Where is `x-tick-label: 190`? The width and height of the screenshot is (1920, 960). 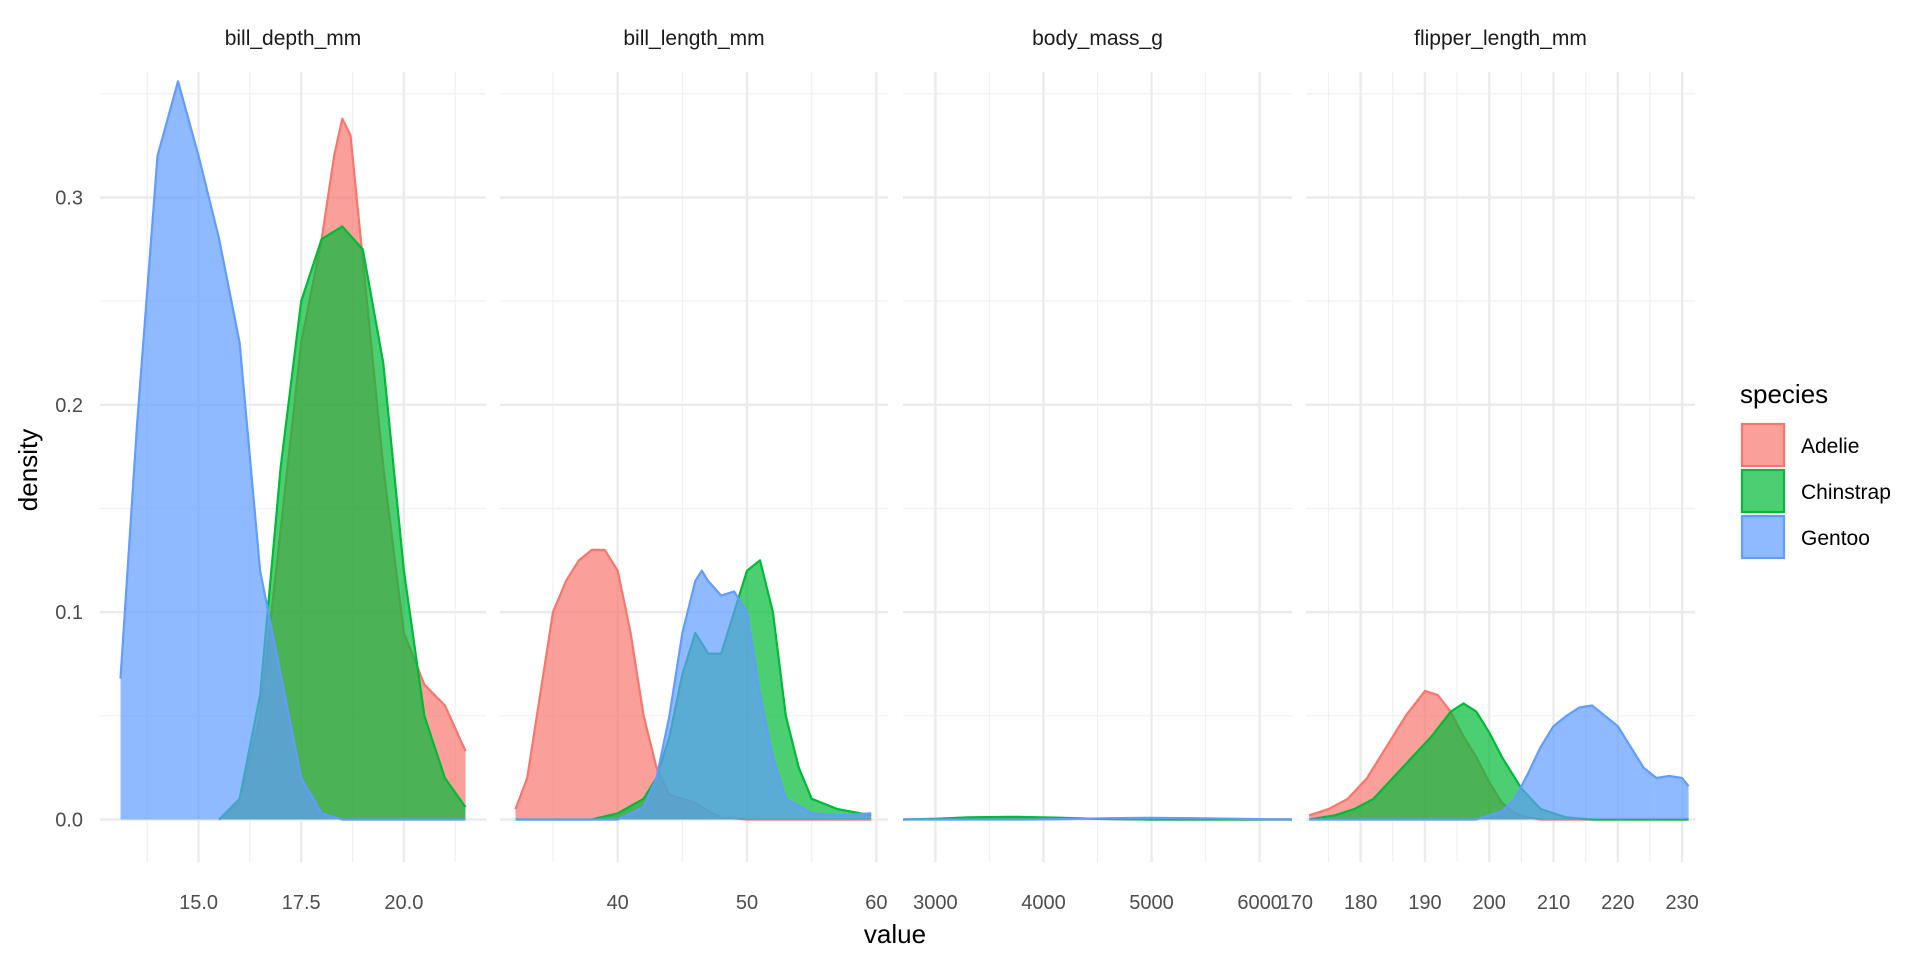
x-tick-label: 190 is located at coordinates (1424, 903).